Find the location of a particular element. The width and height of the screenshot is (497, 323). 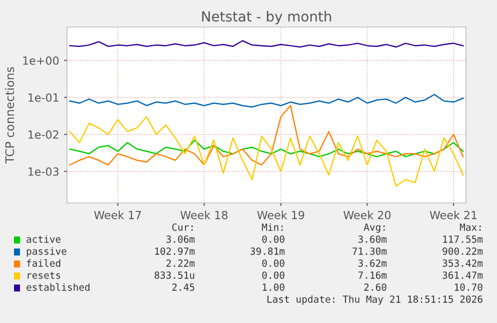

x-tick-label: Week 19 is located at coordinates (280, 215).